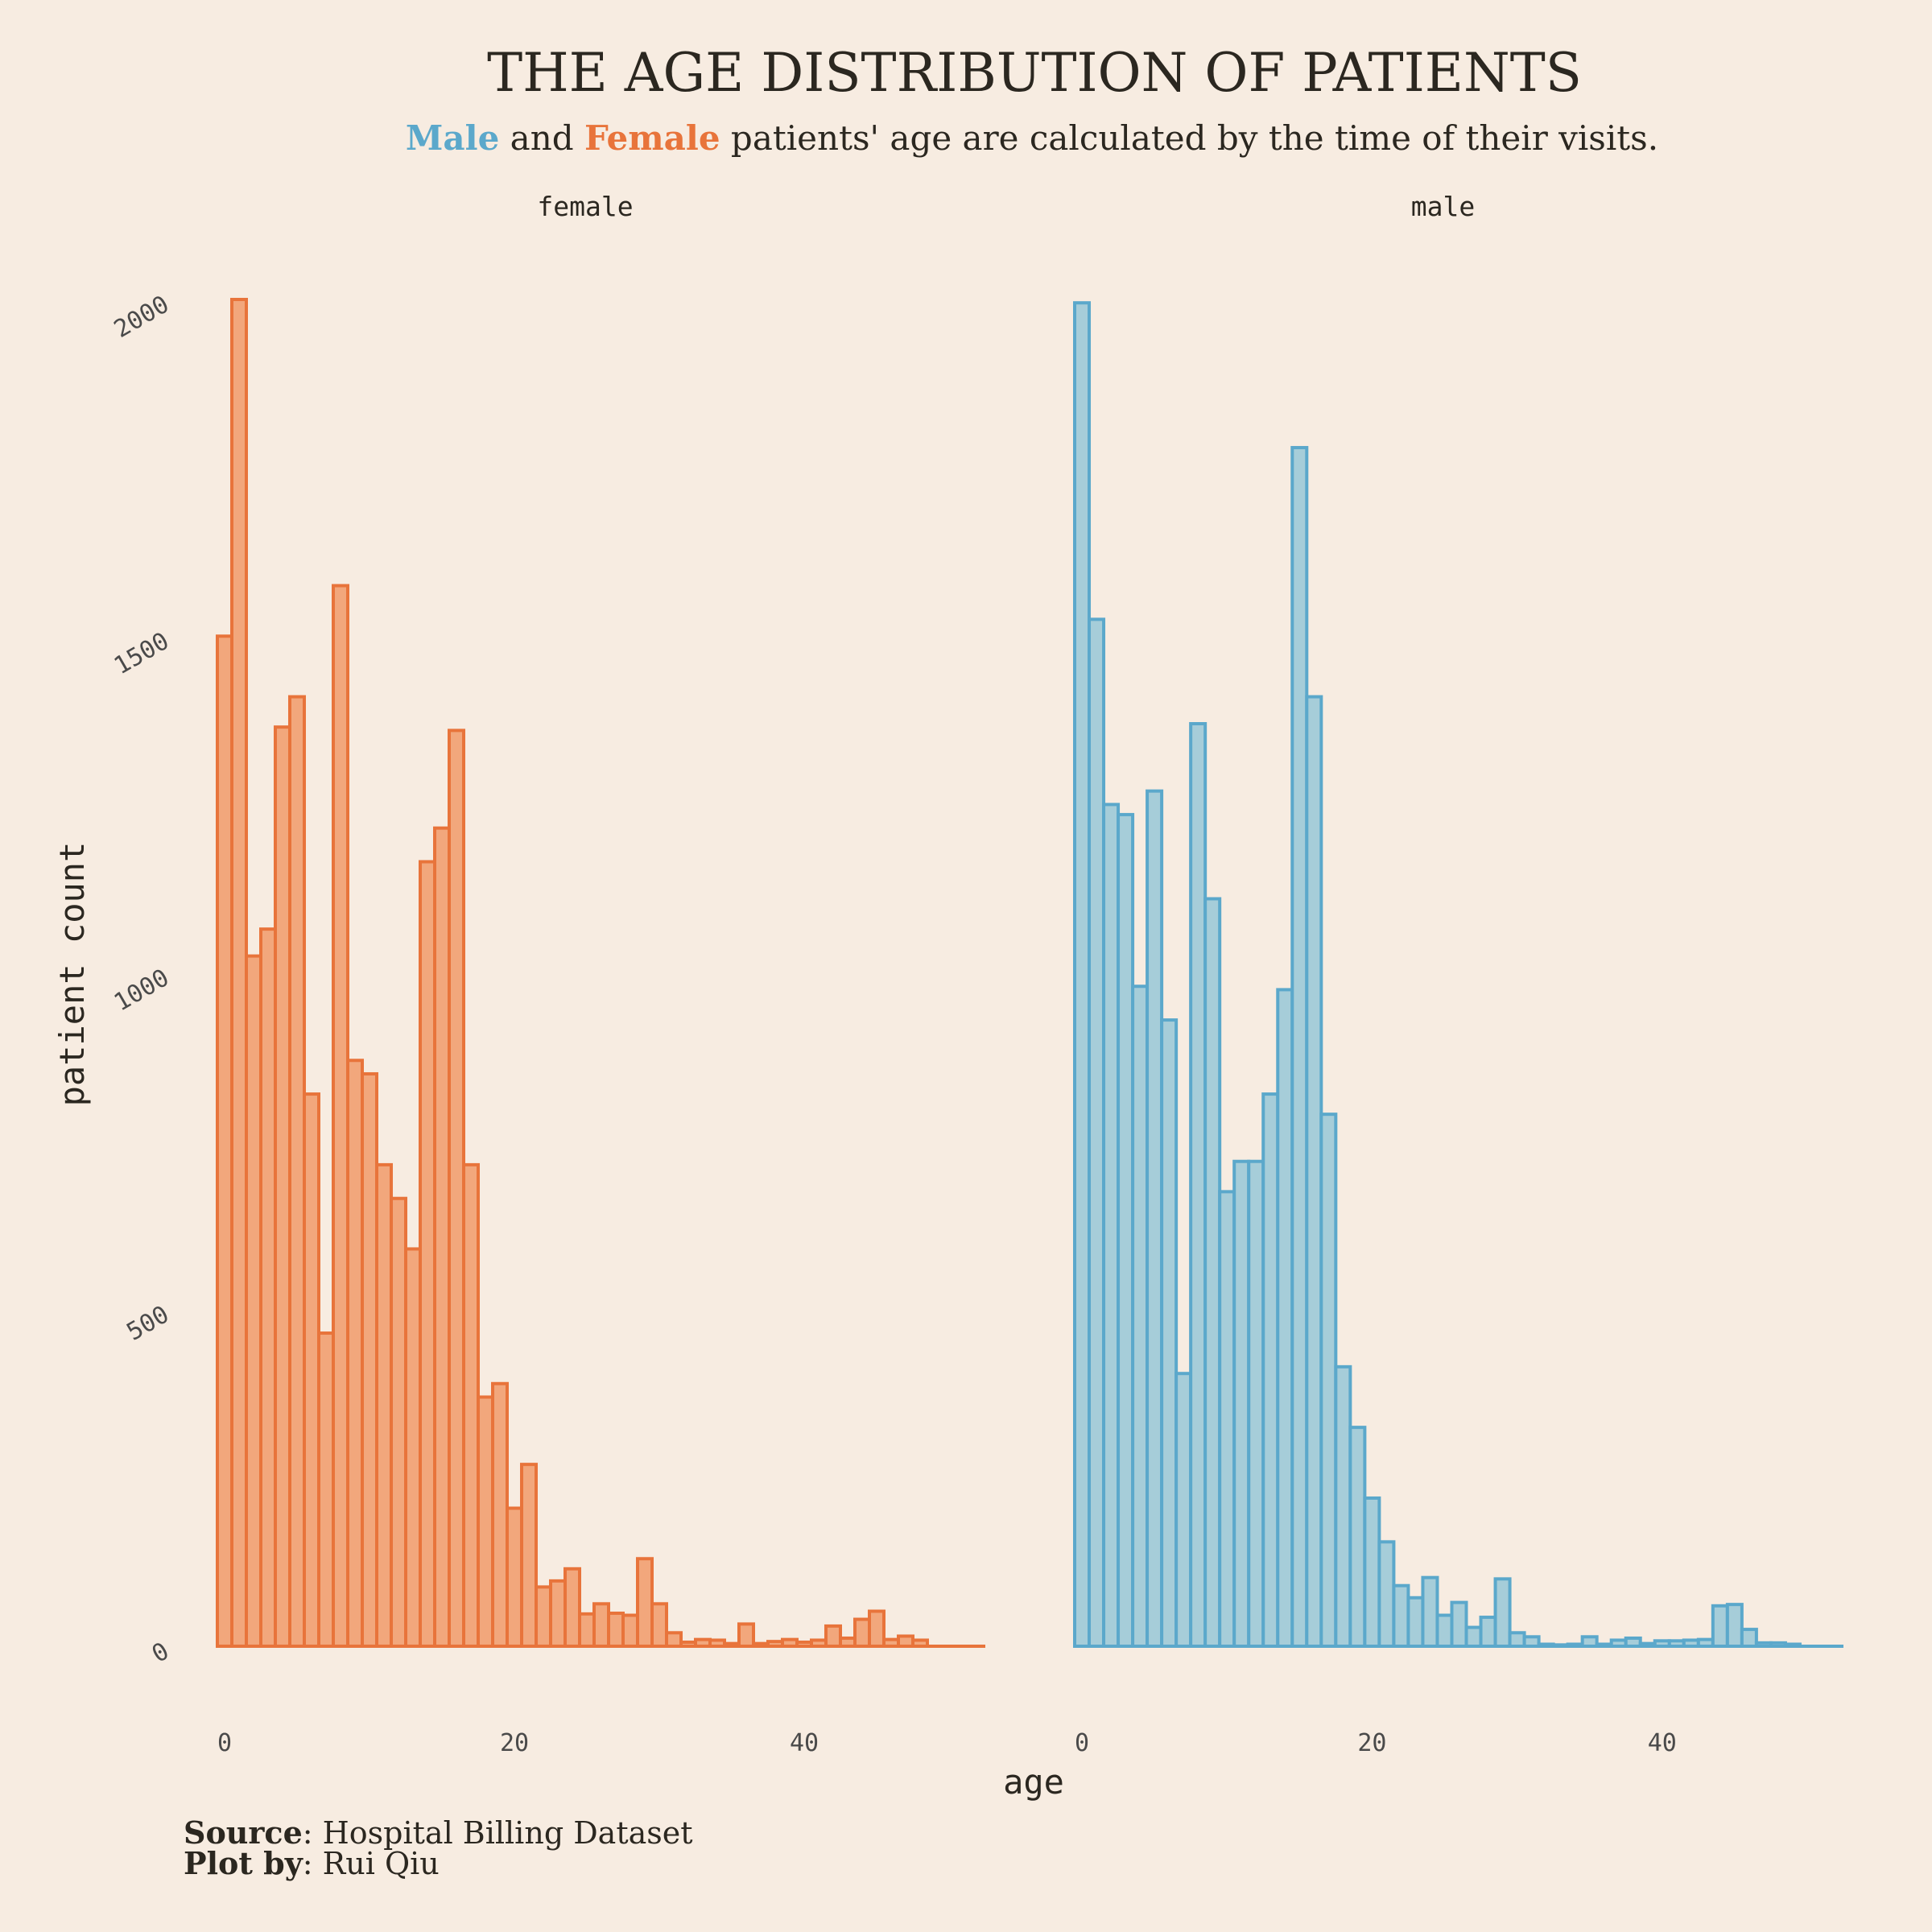  I want to click on y-tick-1000: 1000, so click(141, 990).